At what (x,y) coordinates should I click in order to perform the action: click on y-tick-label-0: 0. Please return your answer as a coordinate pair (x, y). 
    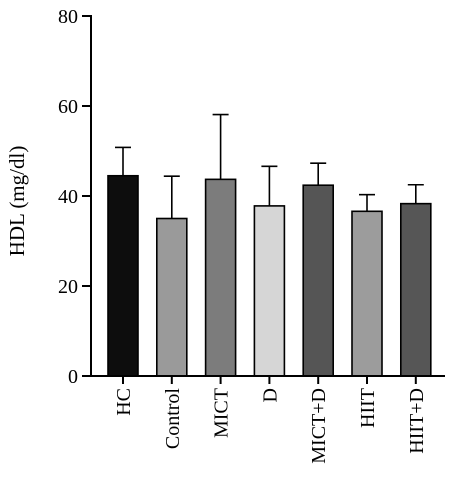
    Looking at the image, I should click on (73, 377).